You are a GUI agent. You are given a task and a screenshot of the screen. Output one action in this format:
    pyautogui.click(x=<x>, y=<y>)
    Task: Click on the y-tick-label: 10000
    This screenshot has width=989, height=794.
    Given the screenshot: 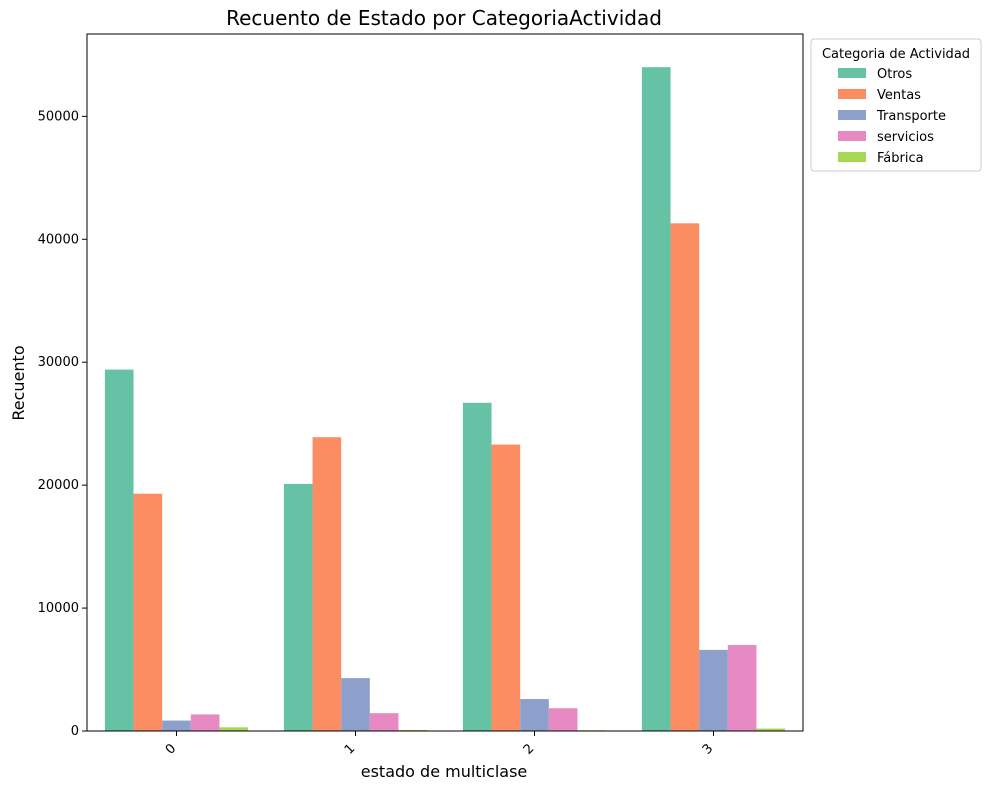 What is the action you would take?
    pyautogui.click(x=58, y=608)
    